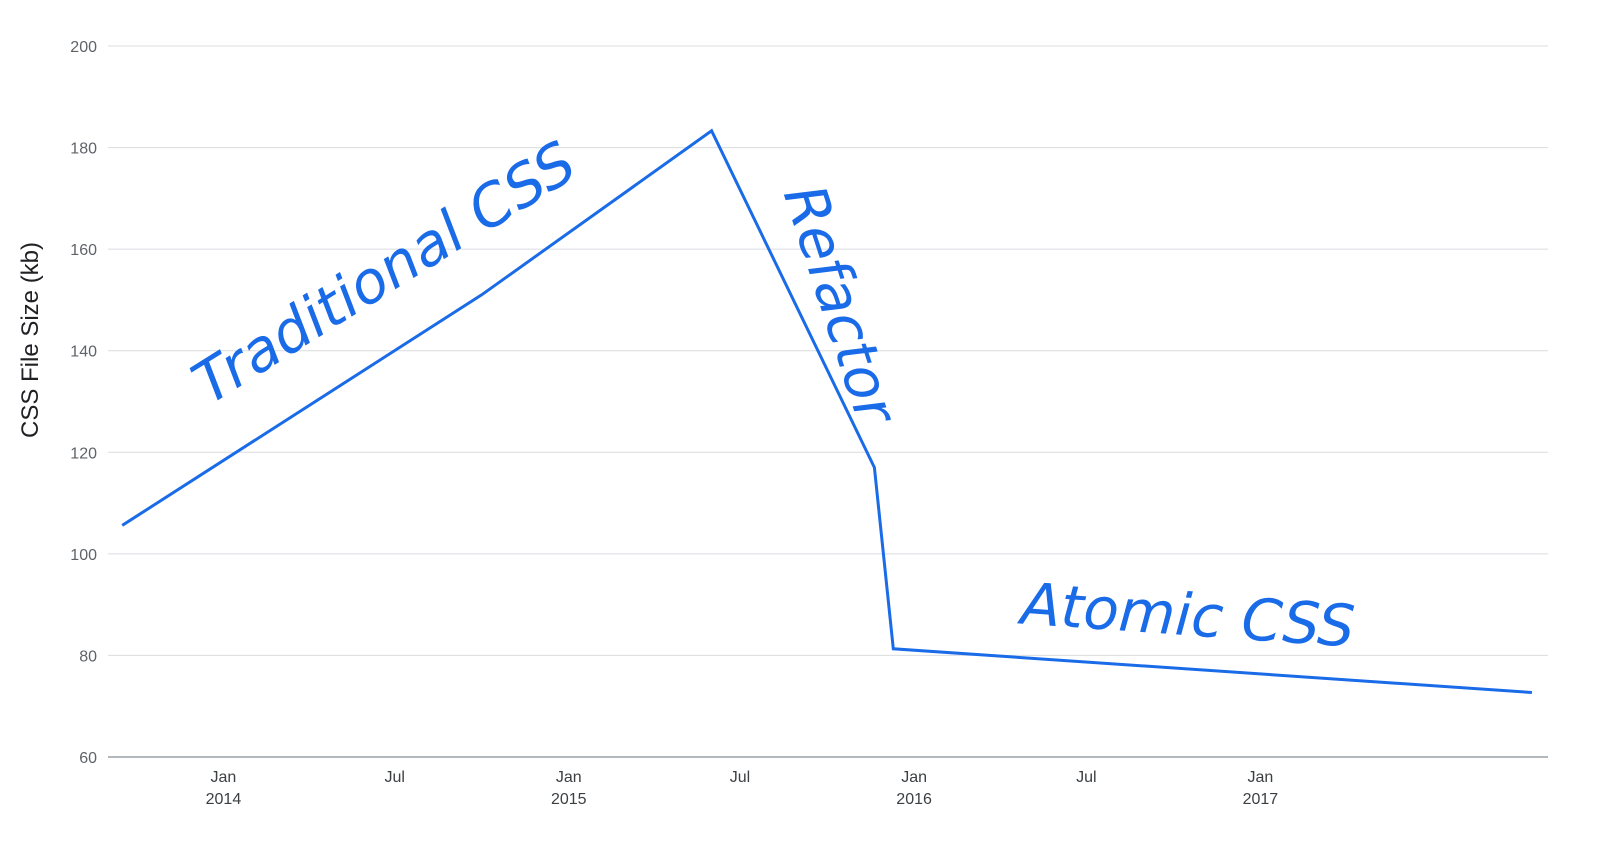  I want to click on y-axis-label: CSS File Size (kb), so click(30, 340).